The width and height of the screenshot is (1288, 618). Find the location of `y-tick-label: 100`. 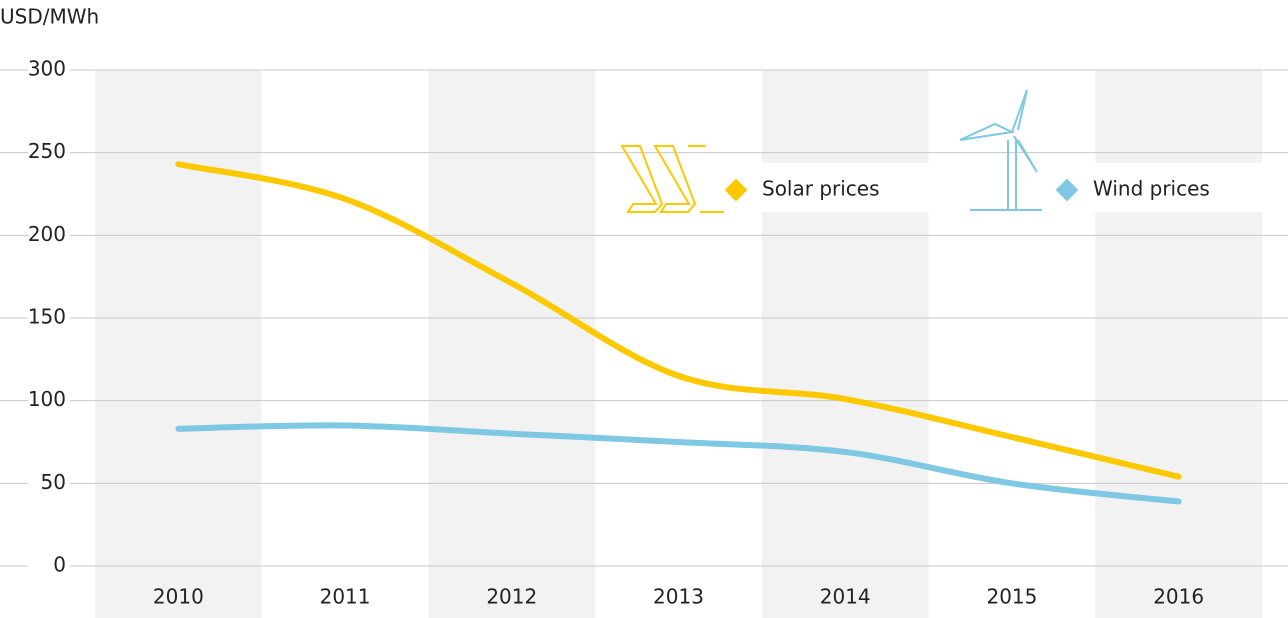

y-tick-label: 100 is located at coordinates (47, 399).